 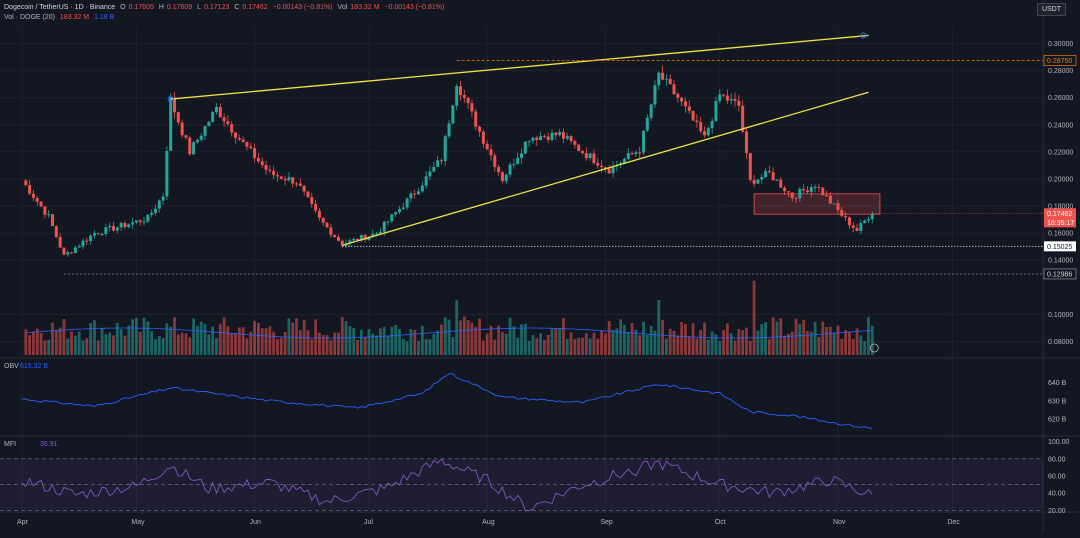 What do you see at coordinates (237, 7) in the screenshot?
I see `c-label: C` at bounding box center [237, 7].